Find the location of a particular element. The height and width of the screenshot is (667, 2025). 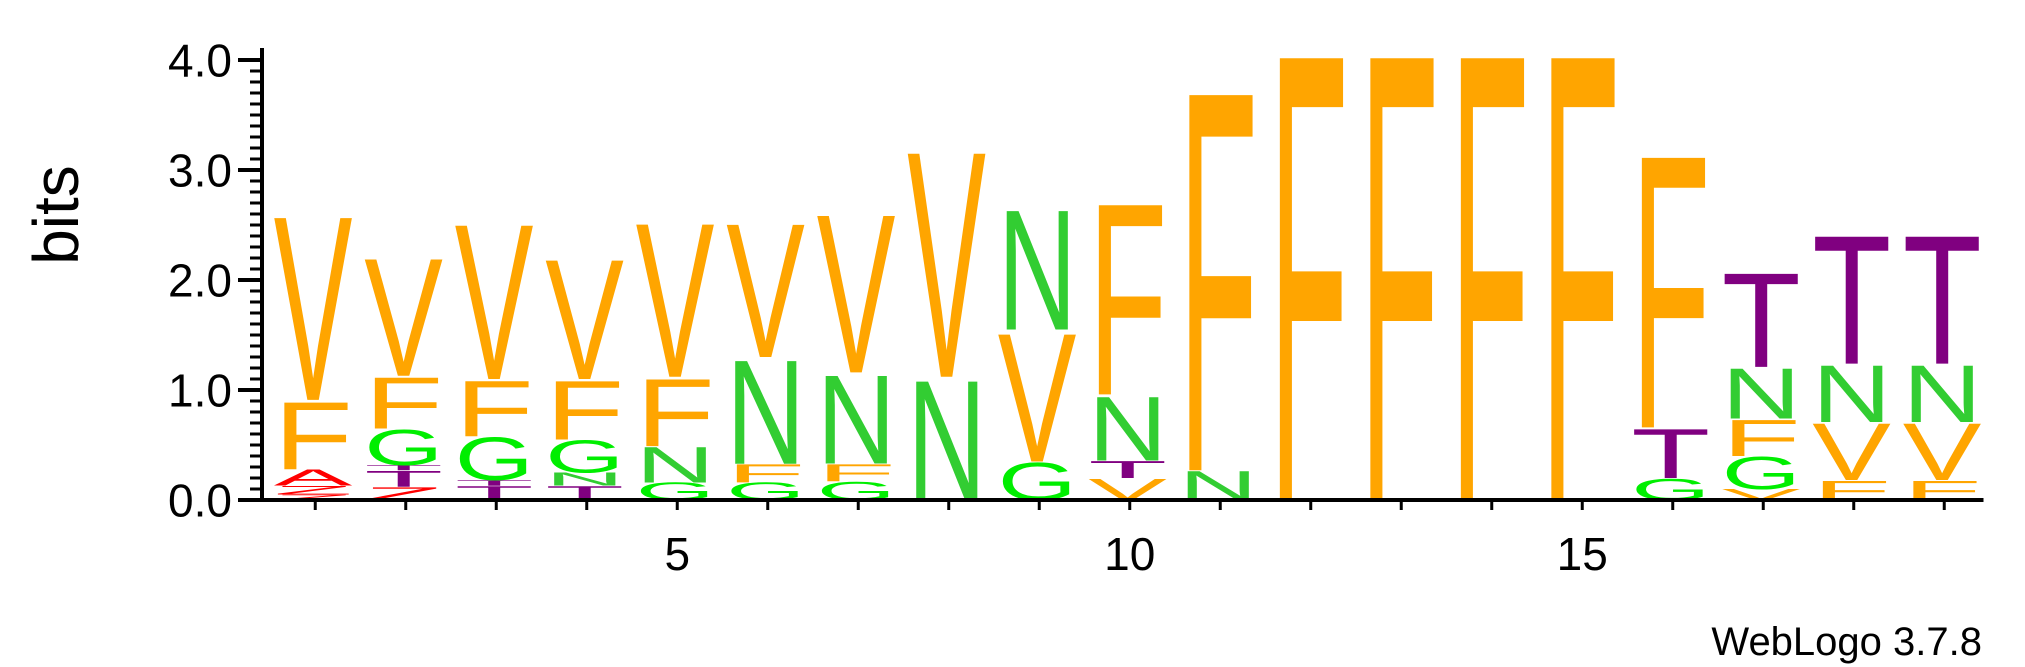

x-tick-label: 5 is located at coordinates (677, 554).